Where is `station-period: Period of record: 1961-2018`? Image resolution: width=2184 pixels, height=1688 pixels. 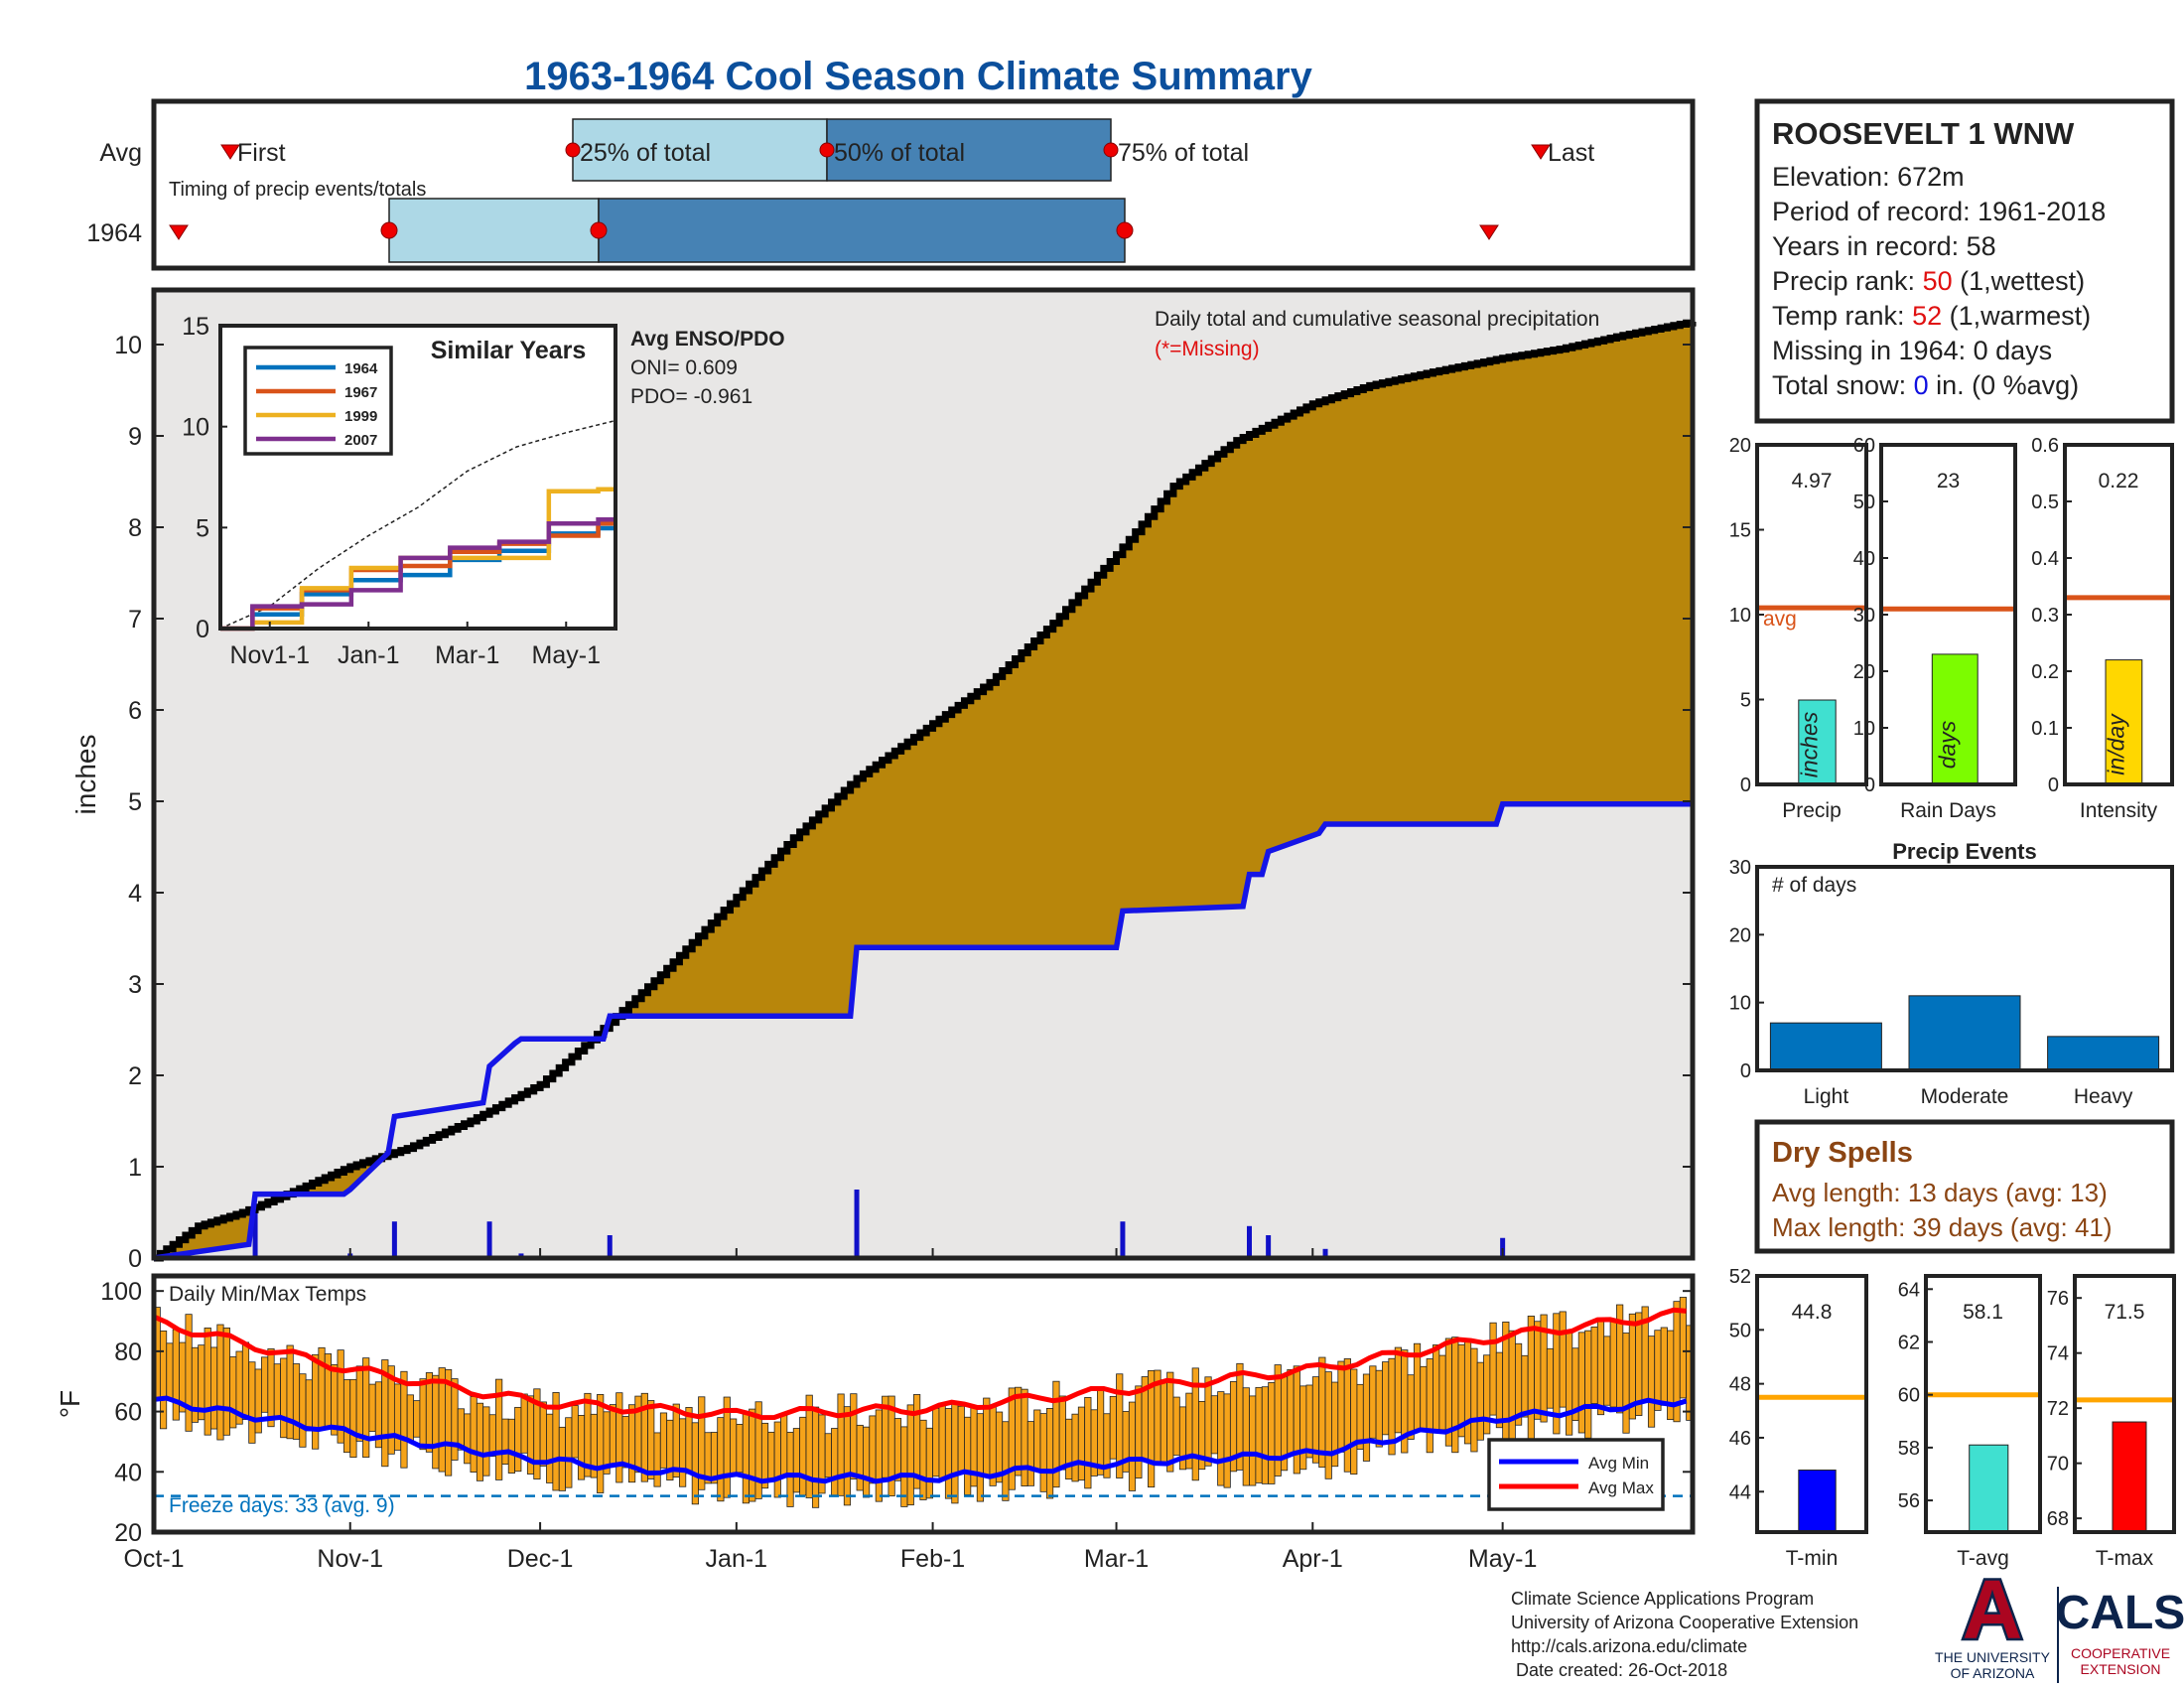
station-period: Period of record: 1961-2018 is located at coordinates (1939, 211).